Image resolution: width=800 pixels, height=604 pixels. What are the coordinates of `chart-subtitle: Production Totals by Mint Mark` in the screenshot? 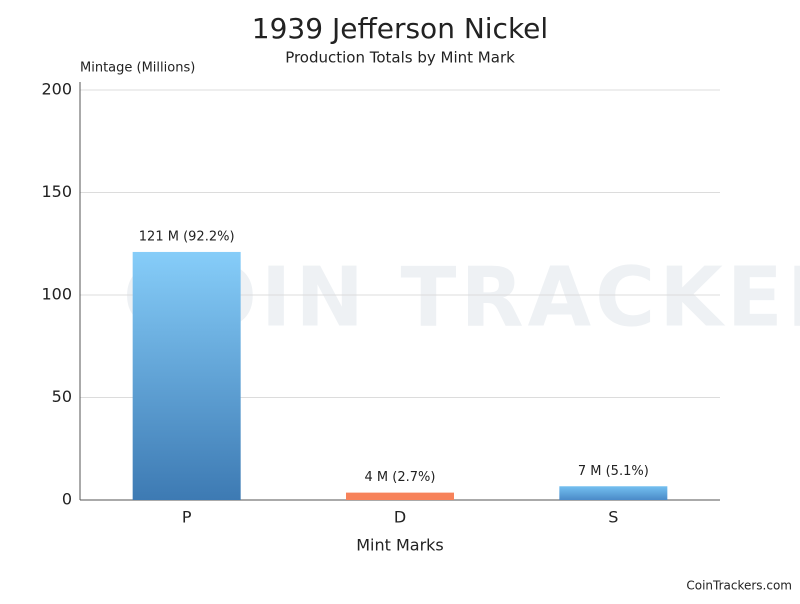 It's located at (400, 58).